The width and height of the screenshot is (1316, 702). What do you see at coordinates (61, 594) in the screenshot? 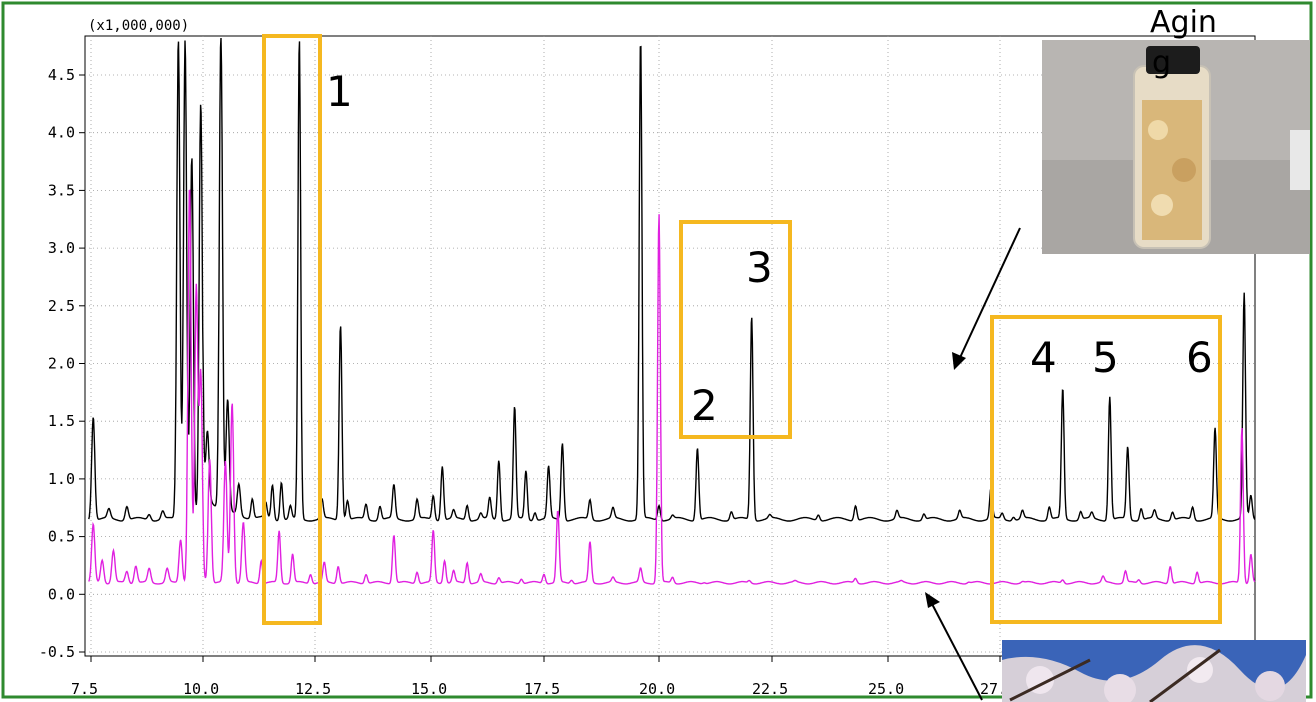
I see `y-tick-label: 0.0` at bounding box center [61, 594].